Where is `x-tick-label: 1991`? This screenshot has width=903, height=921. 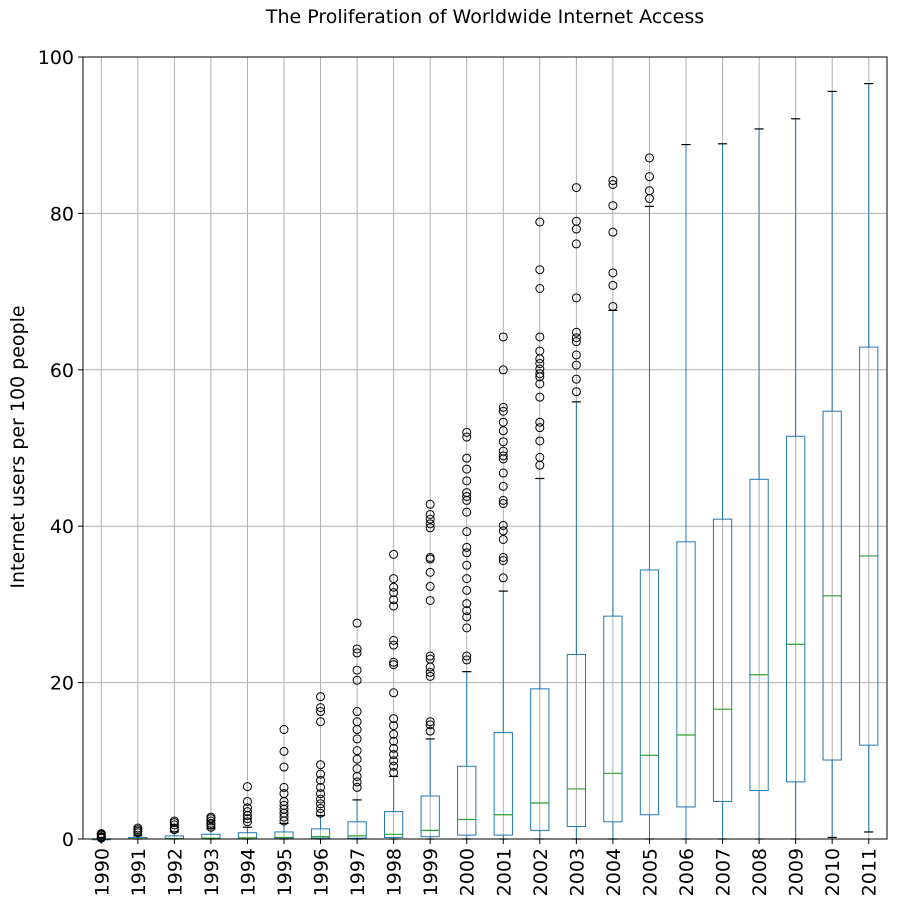
x-tick-label: 1991 is located at coordinates (139, 872).